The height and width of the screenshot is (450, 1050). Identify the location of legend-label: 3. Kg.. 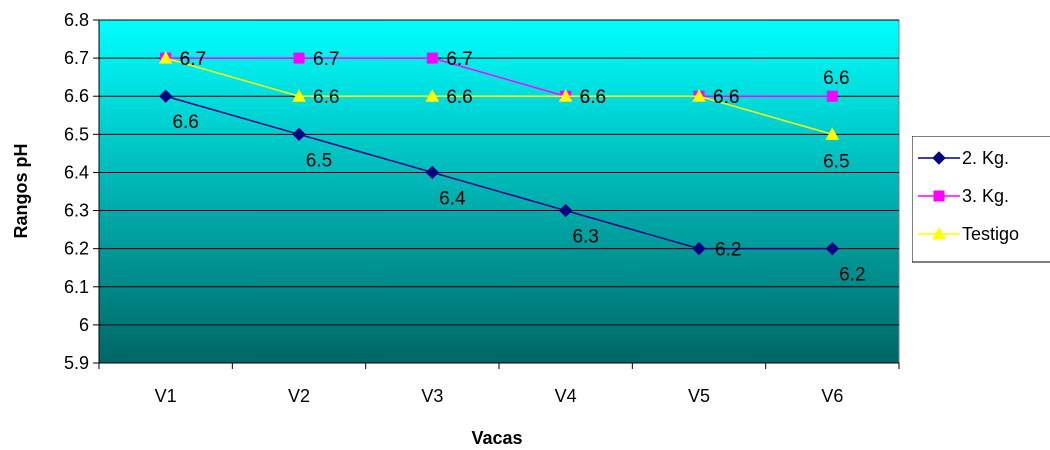
(985, 196).